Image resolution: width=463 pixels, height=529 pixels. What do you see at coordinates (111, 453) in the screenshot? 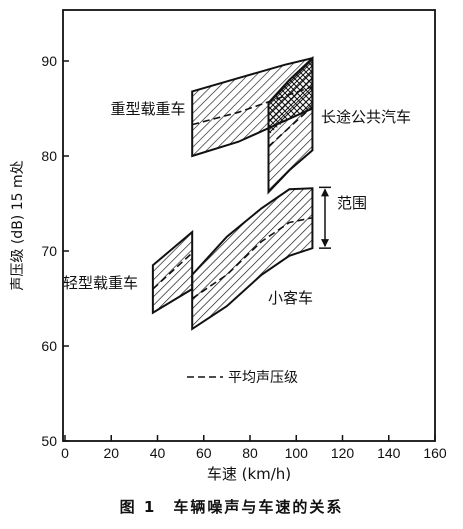
I see `x-tick-label-1: 20` at bounding box center [111, 453].